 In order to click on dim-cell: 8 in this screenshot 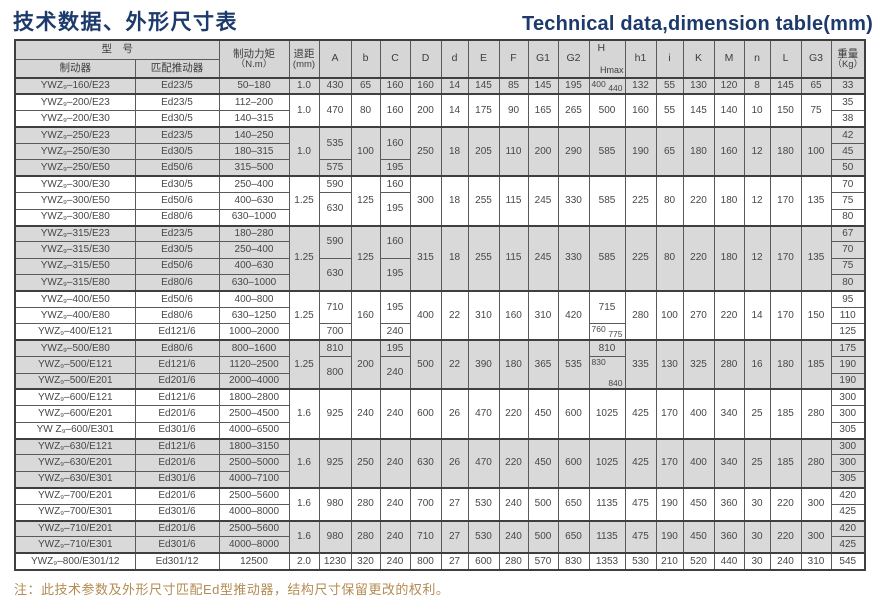, I will do `click(757, 85)`.